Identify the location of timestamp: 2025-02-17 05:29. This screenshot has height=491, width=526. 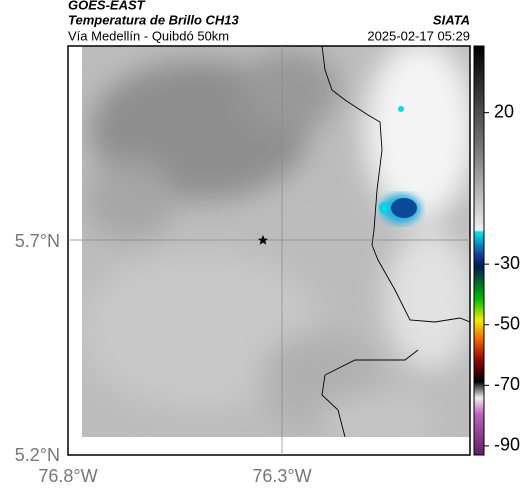
(418, 35).